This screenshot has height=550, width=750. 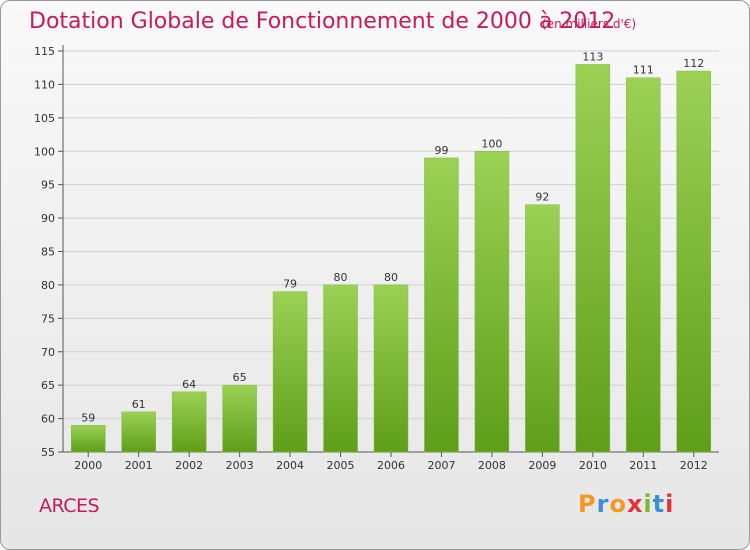 What do you see at coordinates (48, 419) in the screenshot?
I see `y-tick-label: 60` at bounding box center [48, 419].